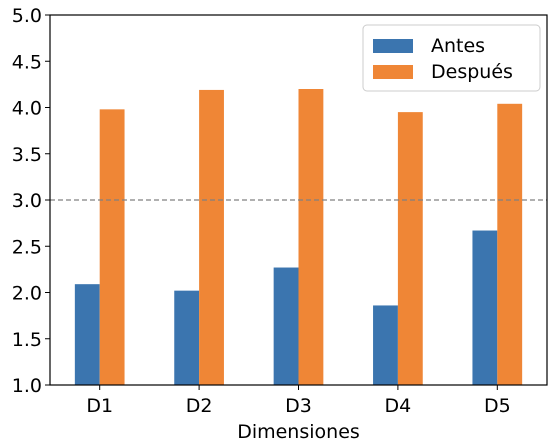  I want to click on x-tick-label: D1, so click(99, 406).